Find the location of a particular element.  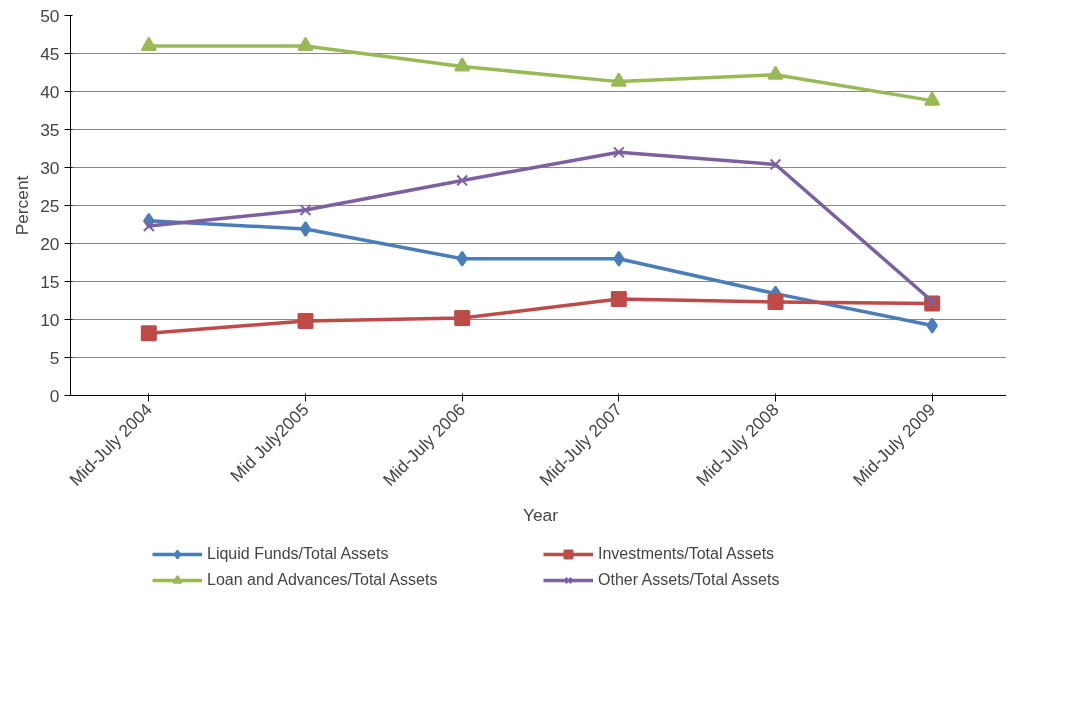

y-tick-label: 35 is located at coordinates (50, 129).